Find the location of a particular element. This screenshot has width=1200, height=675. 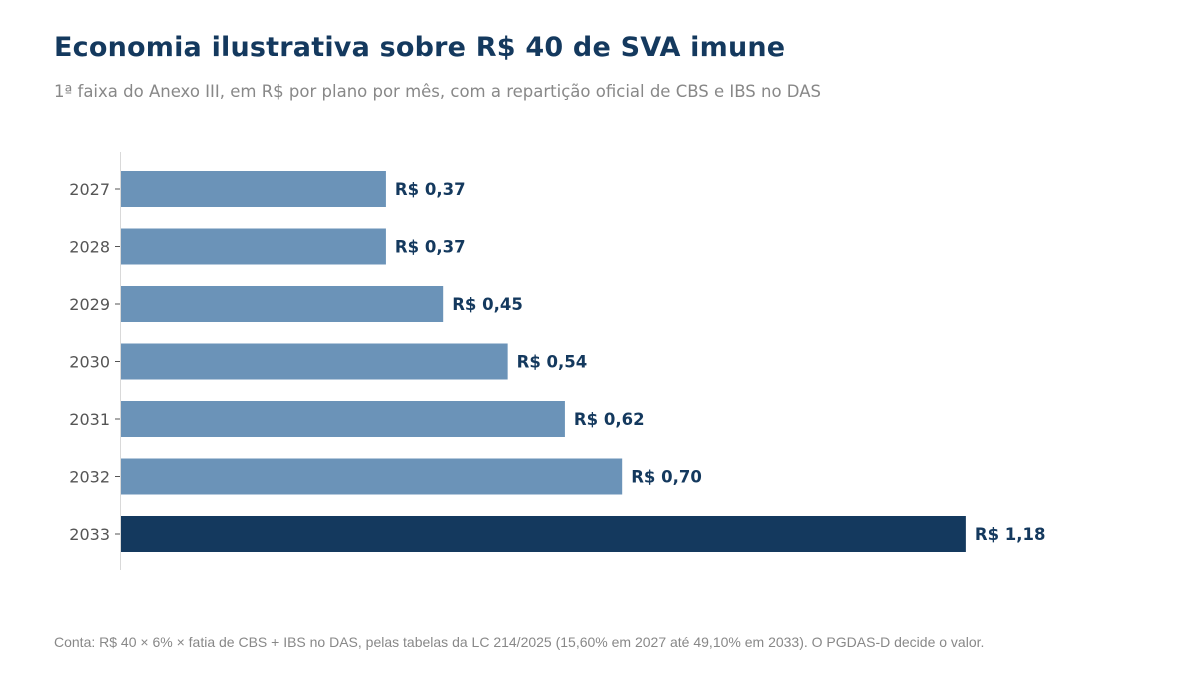

data-label-2030: R$ 0,54 is located at coordinates (552, 362).